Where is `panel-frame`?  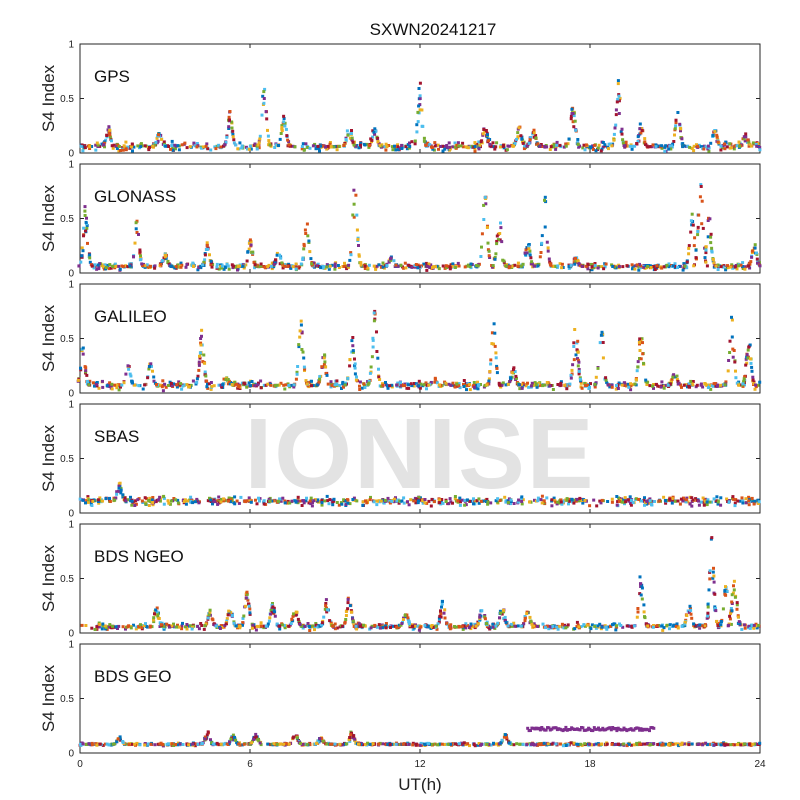 panel-frame is located at coordinates (420, 698).